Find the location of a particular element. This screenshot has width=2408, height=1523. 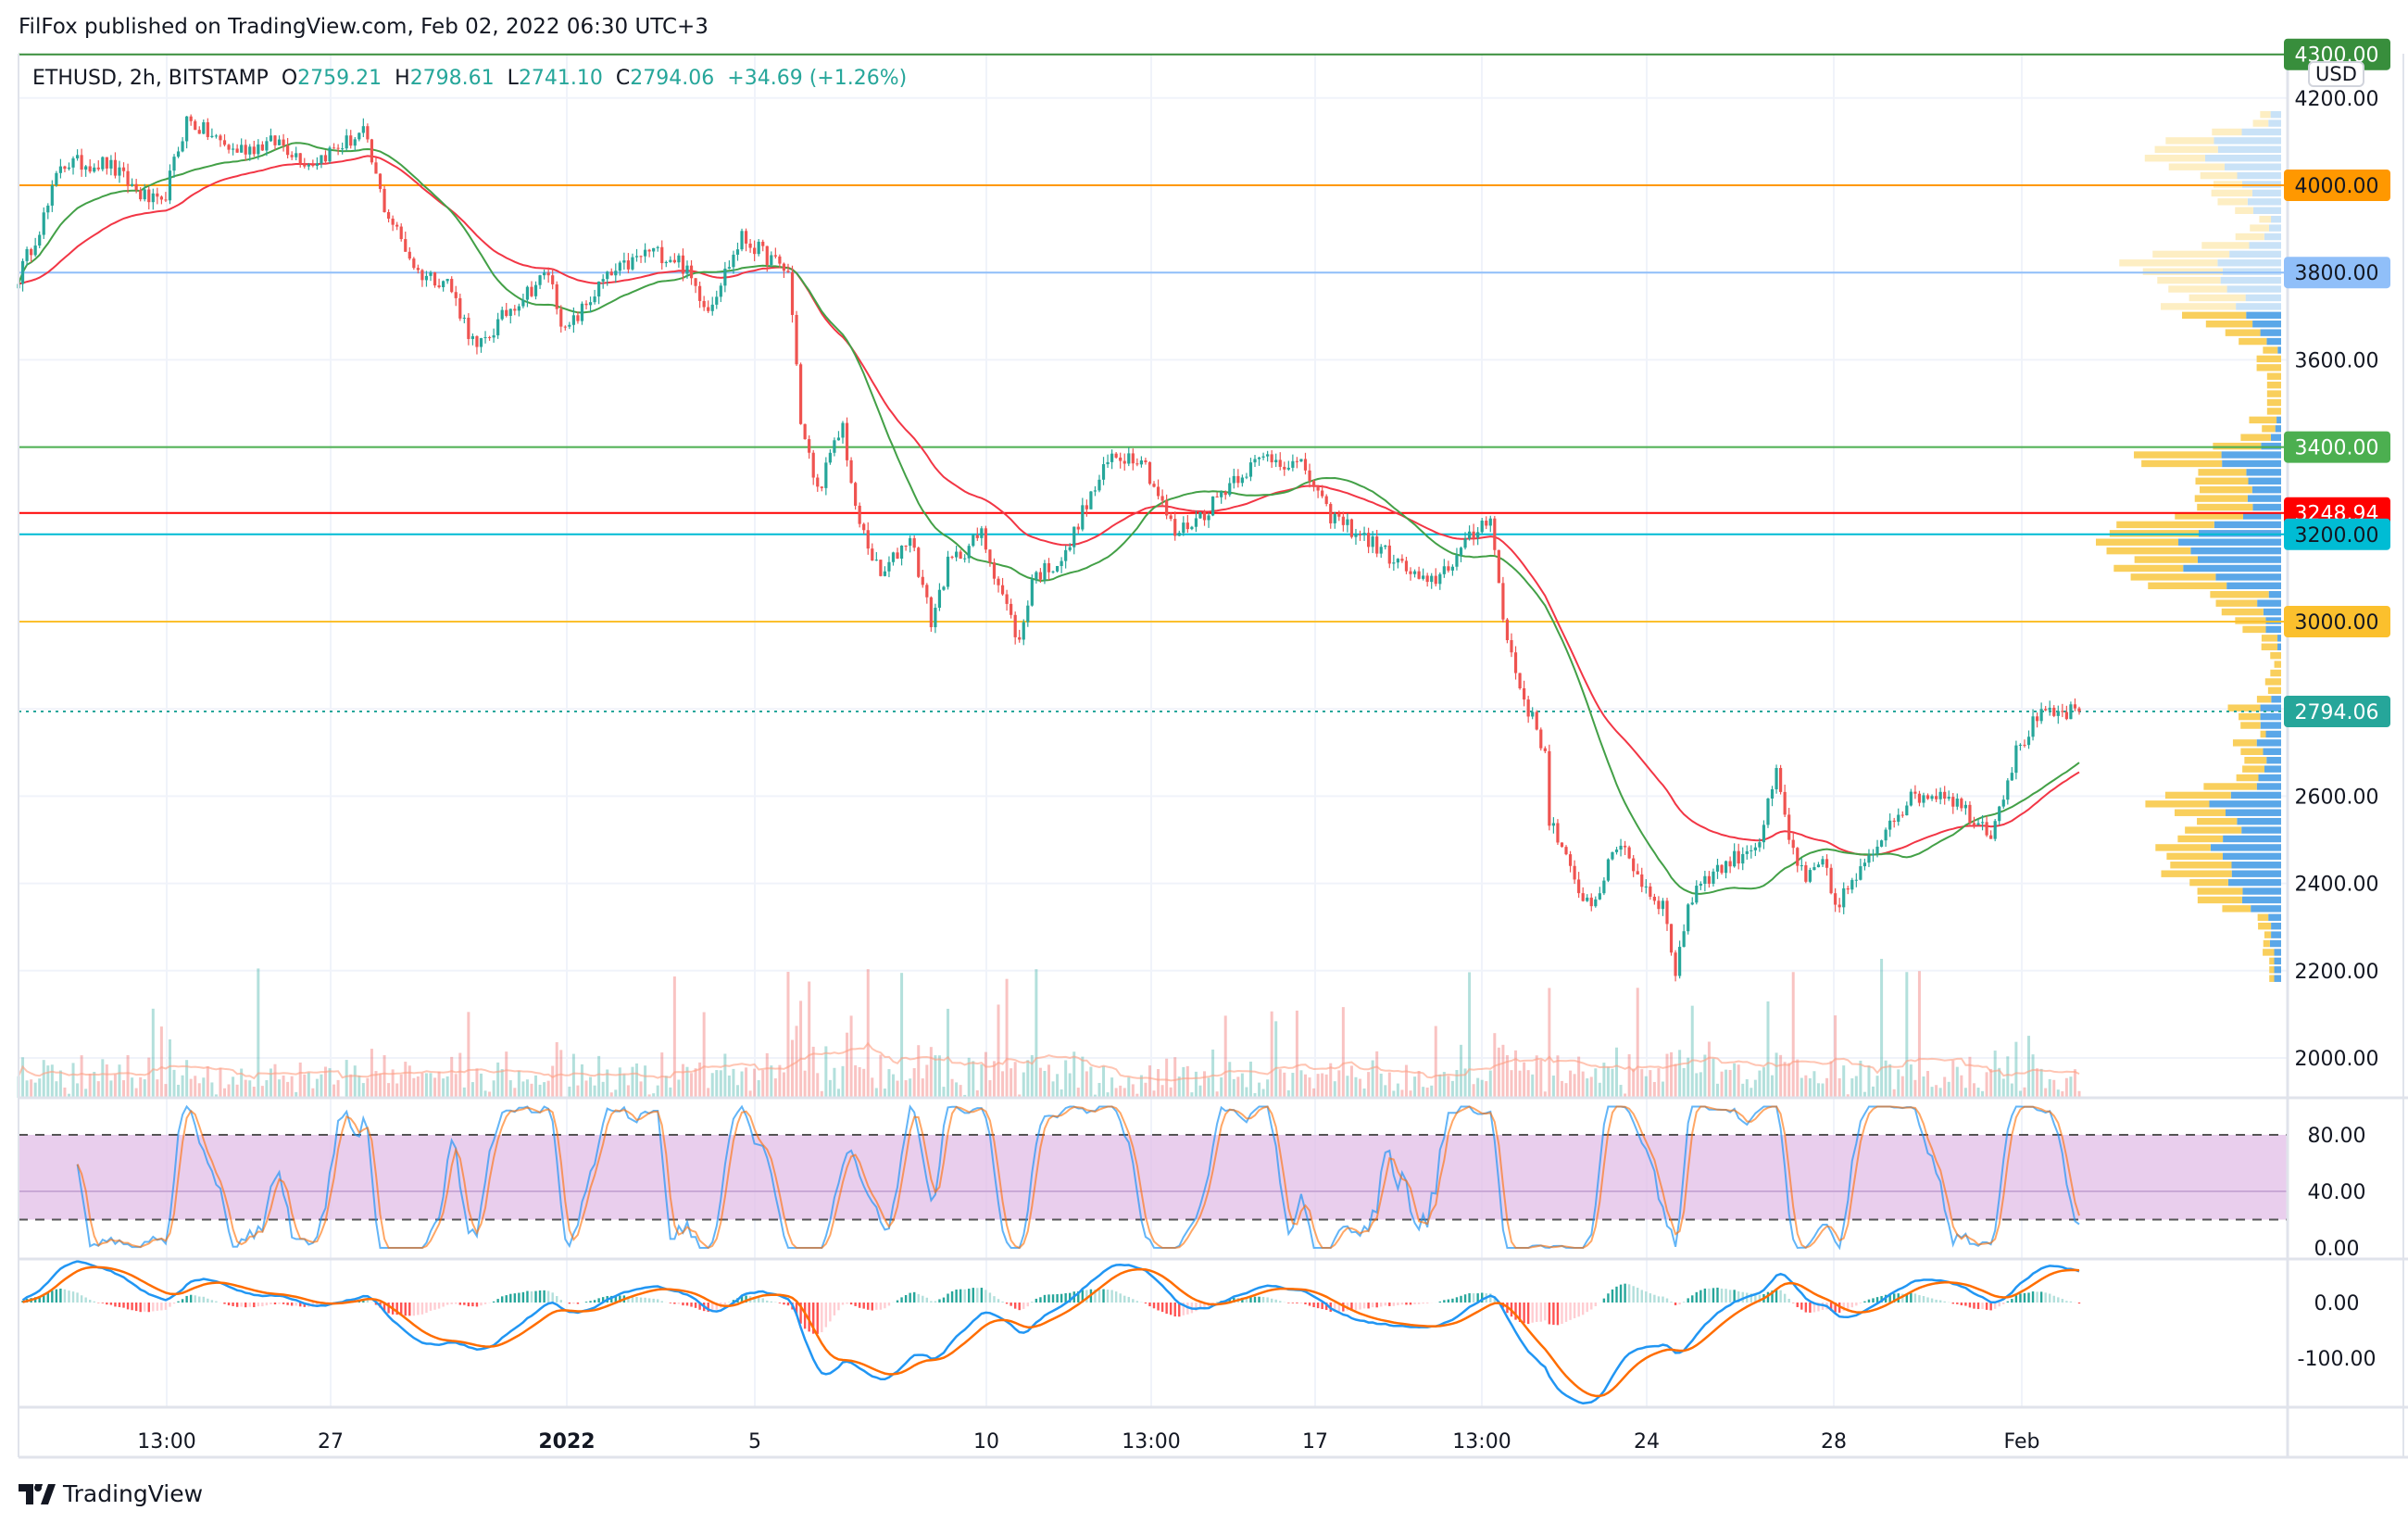

price-label-box is located at coordinates (2337, 711).